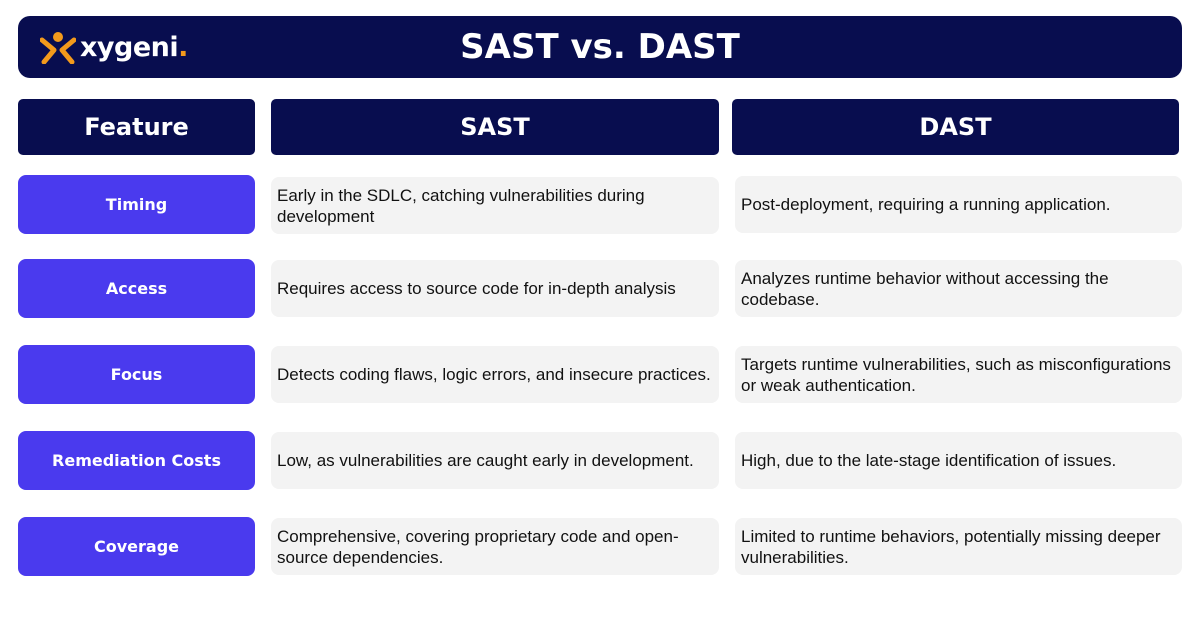 The height and width of the screenshot is (627, 1200). Describe the element at coordinates (136, 204) in the screenshot. I see `row-feature-label: Timing` at that location.